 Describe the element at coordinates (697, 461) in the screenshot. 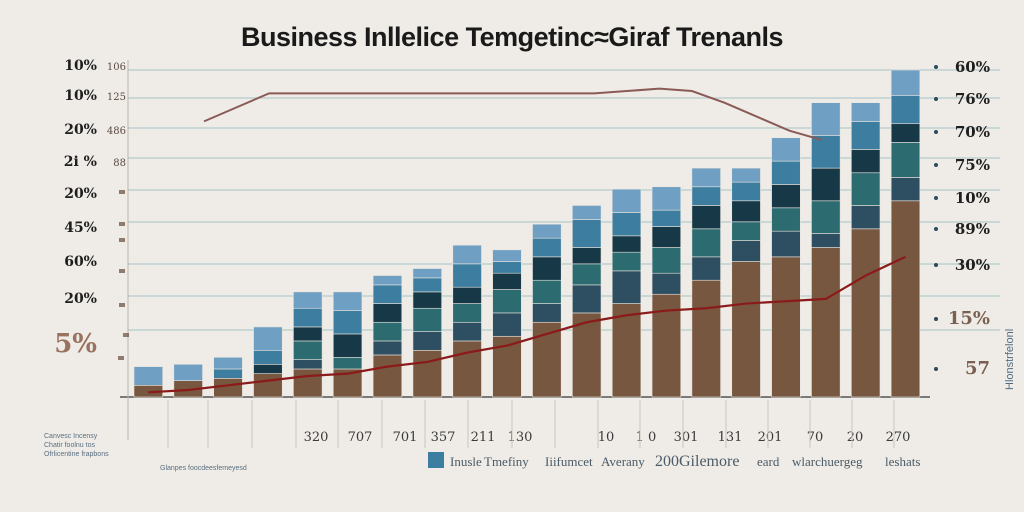

I see `legend-entry: 200Gilemore` at that location.